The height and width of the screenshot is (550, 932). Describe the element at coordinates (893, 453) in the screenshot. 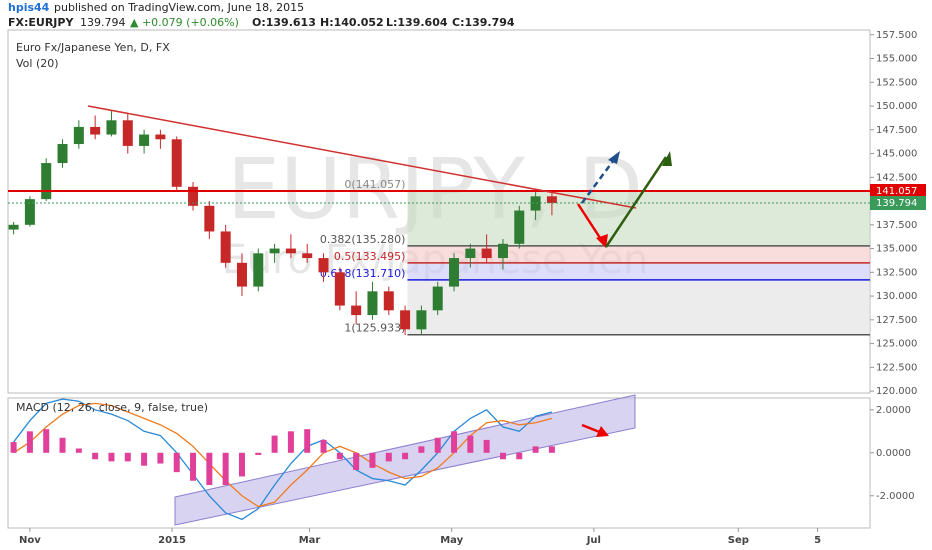

I see `y-tick-label: 0.0000` at that location.